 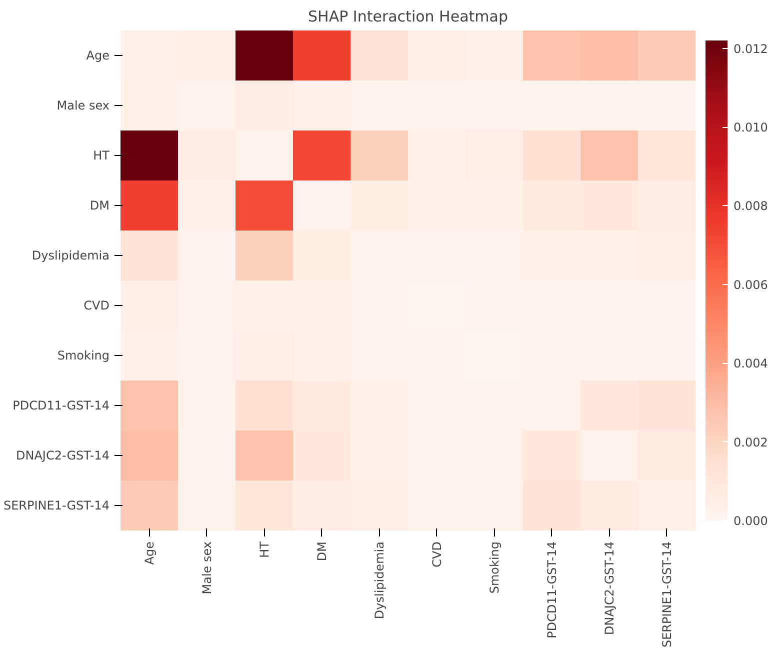 What do you see at coordinates (379, 580) in the screenshot?
I see `x-tick-label: Dyslipidemia` at bounding box center [379, 580].